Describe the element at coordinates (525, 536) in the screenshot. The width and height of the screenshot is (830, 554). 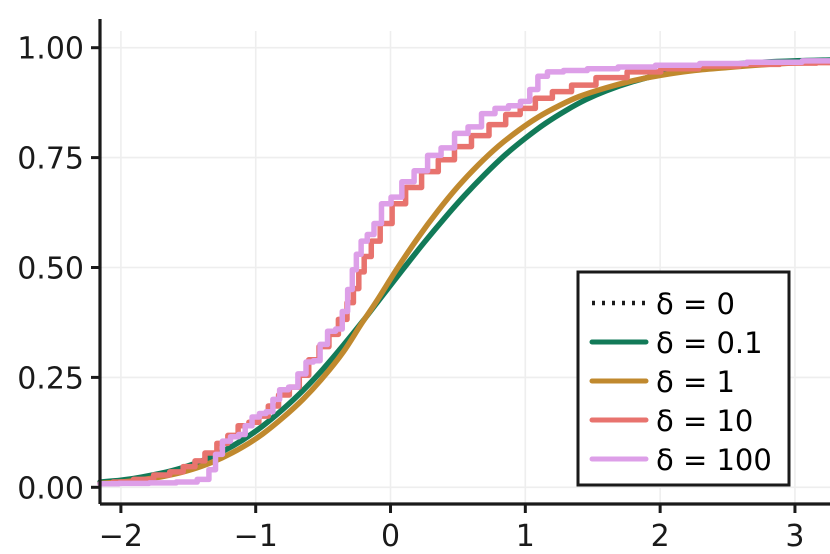
I see `x-axis-tick-label: 1` at that location.